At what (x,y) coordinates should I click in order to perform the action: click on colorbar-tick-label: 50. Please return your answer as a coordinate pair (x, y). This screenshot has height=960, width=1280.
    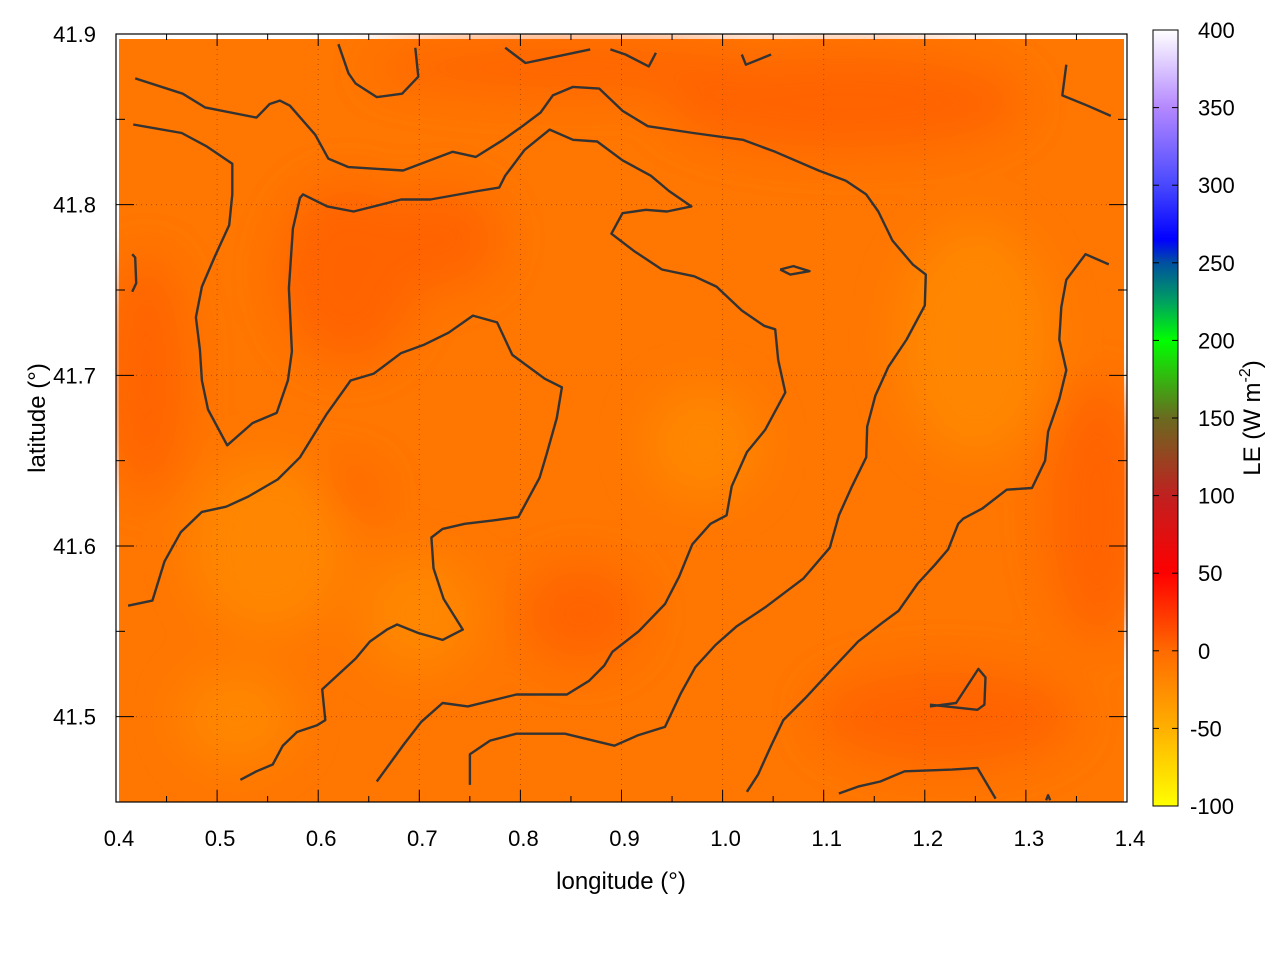
    Looking at the image, I should click on (1210, 573).